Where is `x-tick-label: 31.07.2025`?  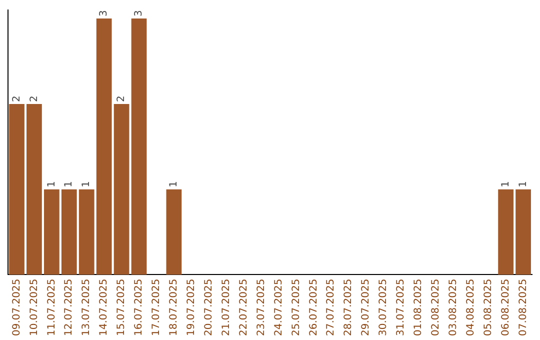 x-tick-label: 31.07.2025 is located at coordinates (401, 307).